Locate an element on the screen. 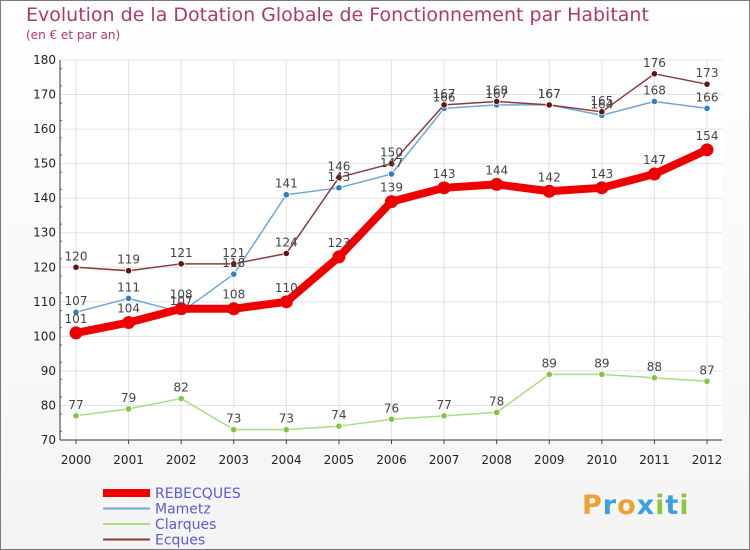 This screenshot has height=550, width=750. x-tick-label: 2009 is located at coordinates (549, 460).